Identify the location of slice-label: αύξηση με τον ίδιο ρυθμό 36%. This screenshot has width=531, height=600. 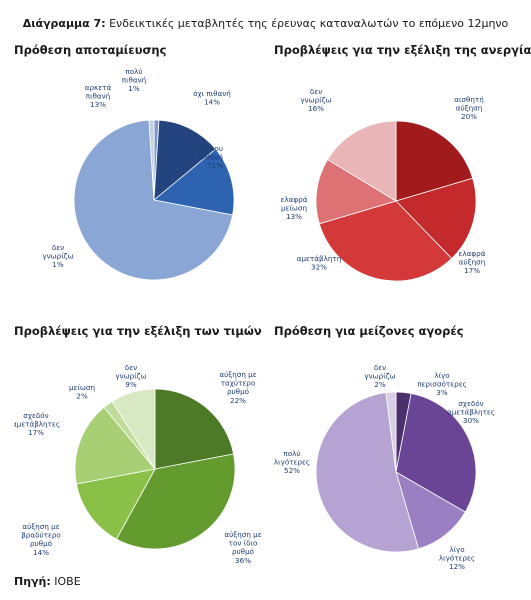
(242, 547).